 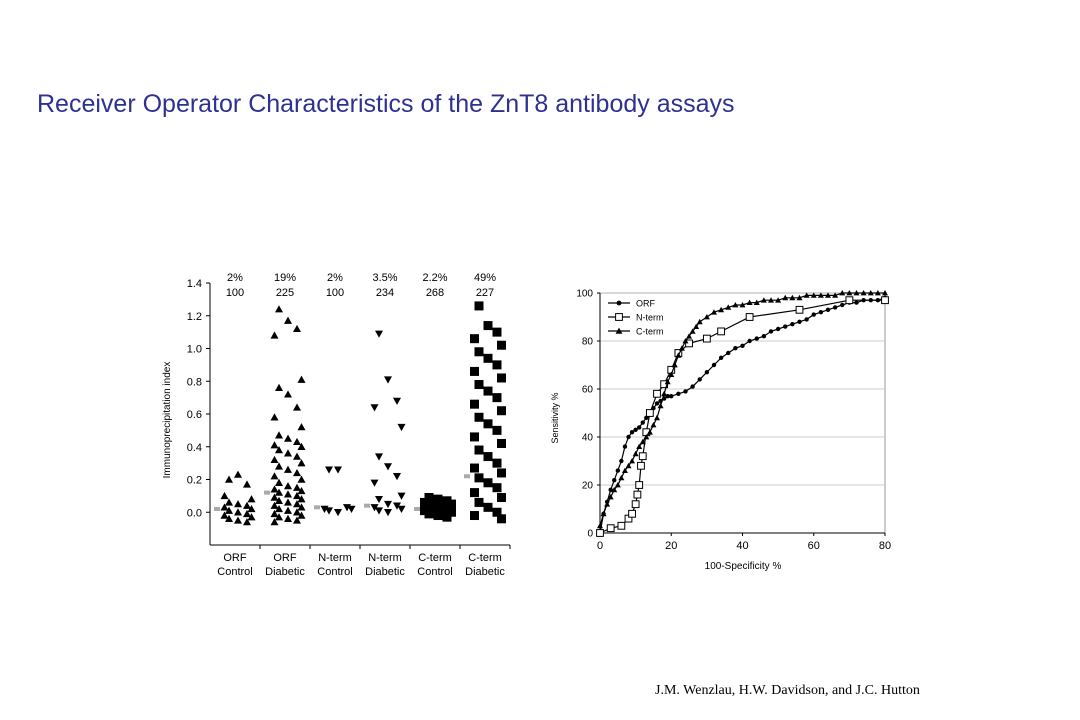 I want to click on group-label-line1: C-term, so click(x=435, y=558).